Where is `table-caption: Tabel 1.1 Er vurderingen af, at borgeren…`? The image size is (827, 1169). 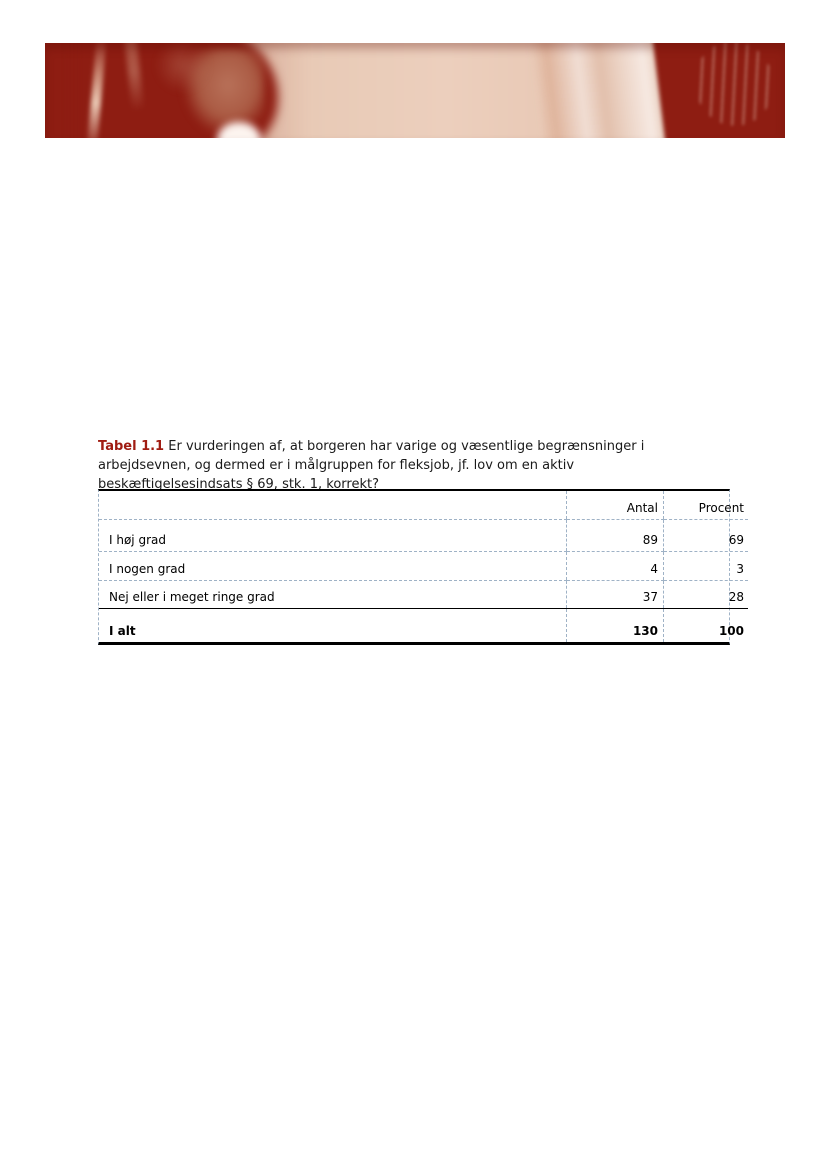 table-caption: Tabel 1.1 Er vurderingen af, at borgeren… is located at coordinates (400, 465).